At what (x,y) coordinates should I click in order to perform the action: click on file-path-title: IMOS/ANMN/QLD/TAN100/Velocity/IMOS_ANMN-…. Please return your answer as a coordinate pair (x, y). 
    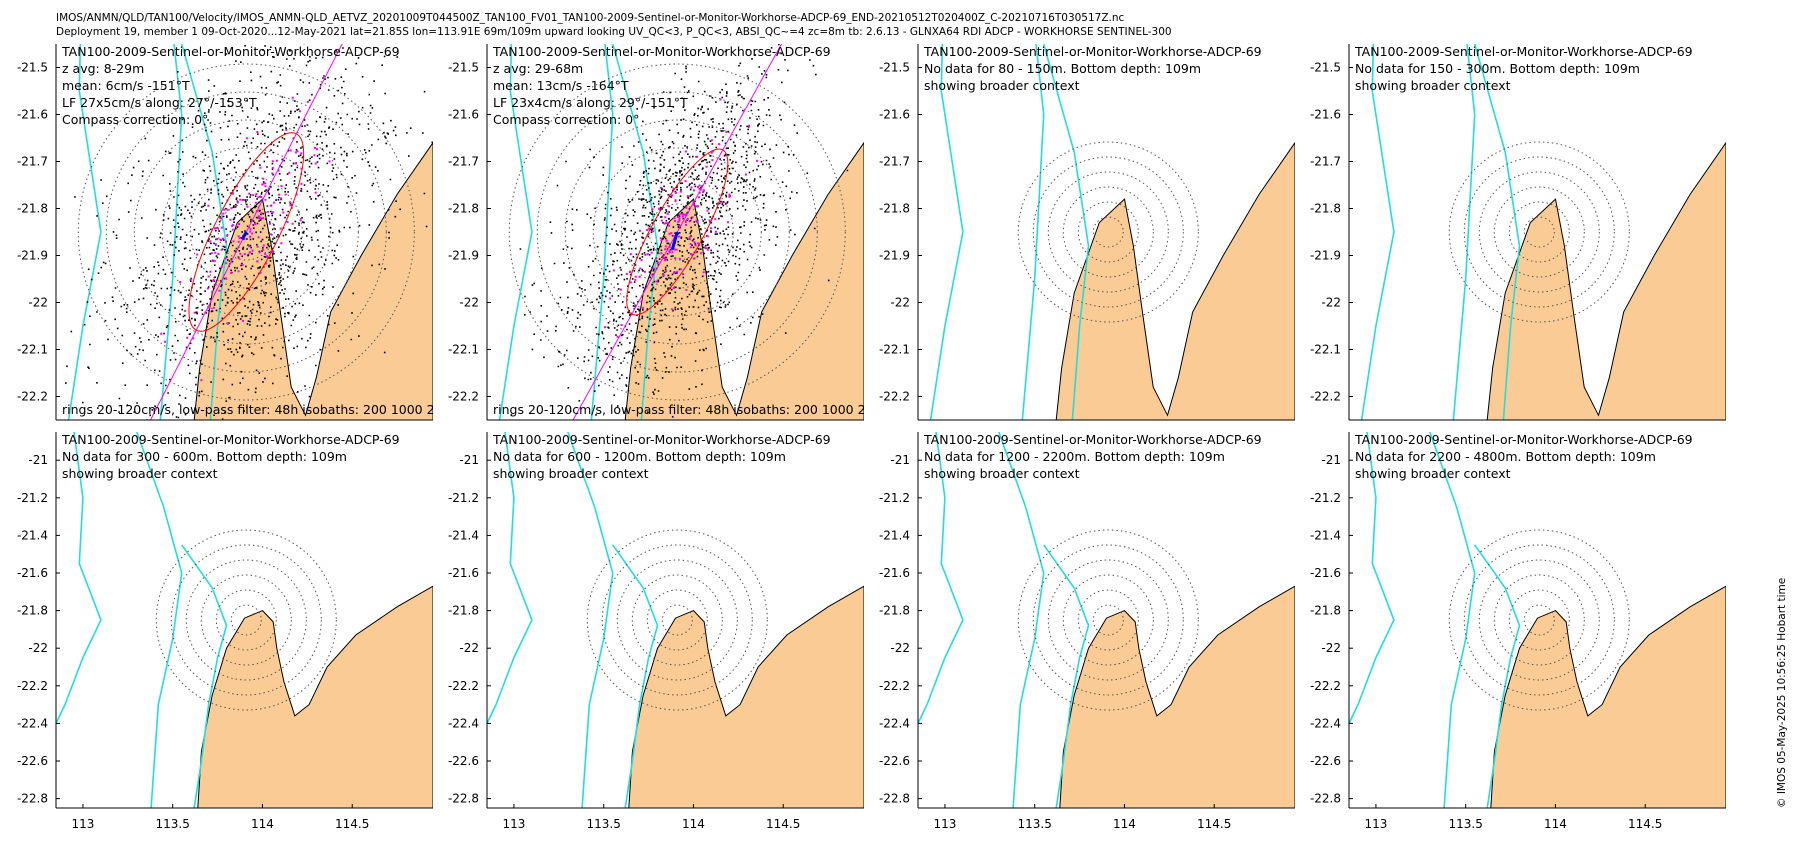
    Looking at the image, I should click on (590, 18).